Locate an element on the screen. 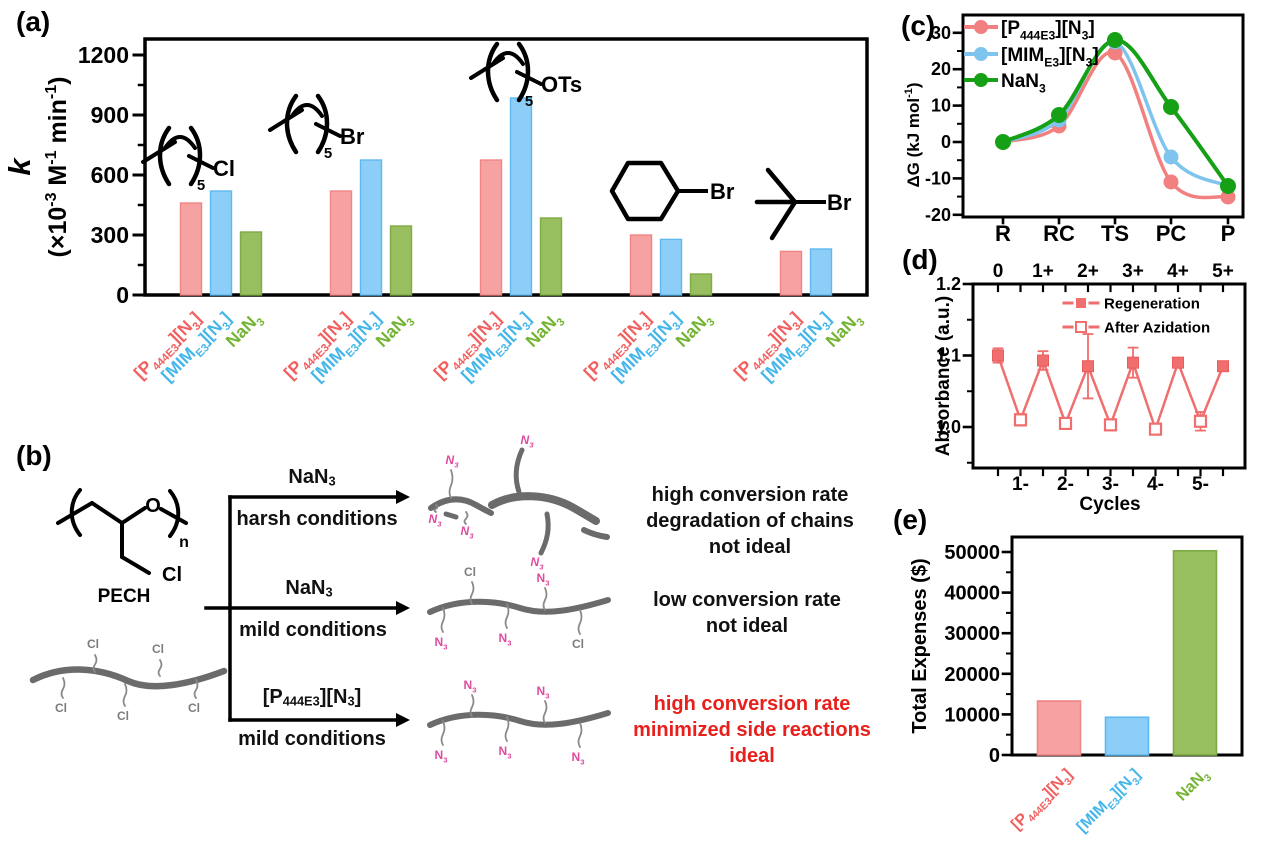 The image size is (1269, 847). y-tick-label: 1200 is located at coordinates (103, 55).